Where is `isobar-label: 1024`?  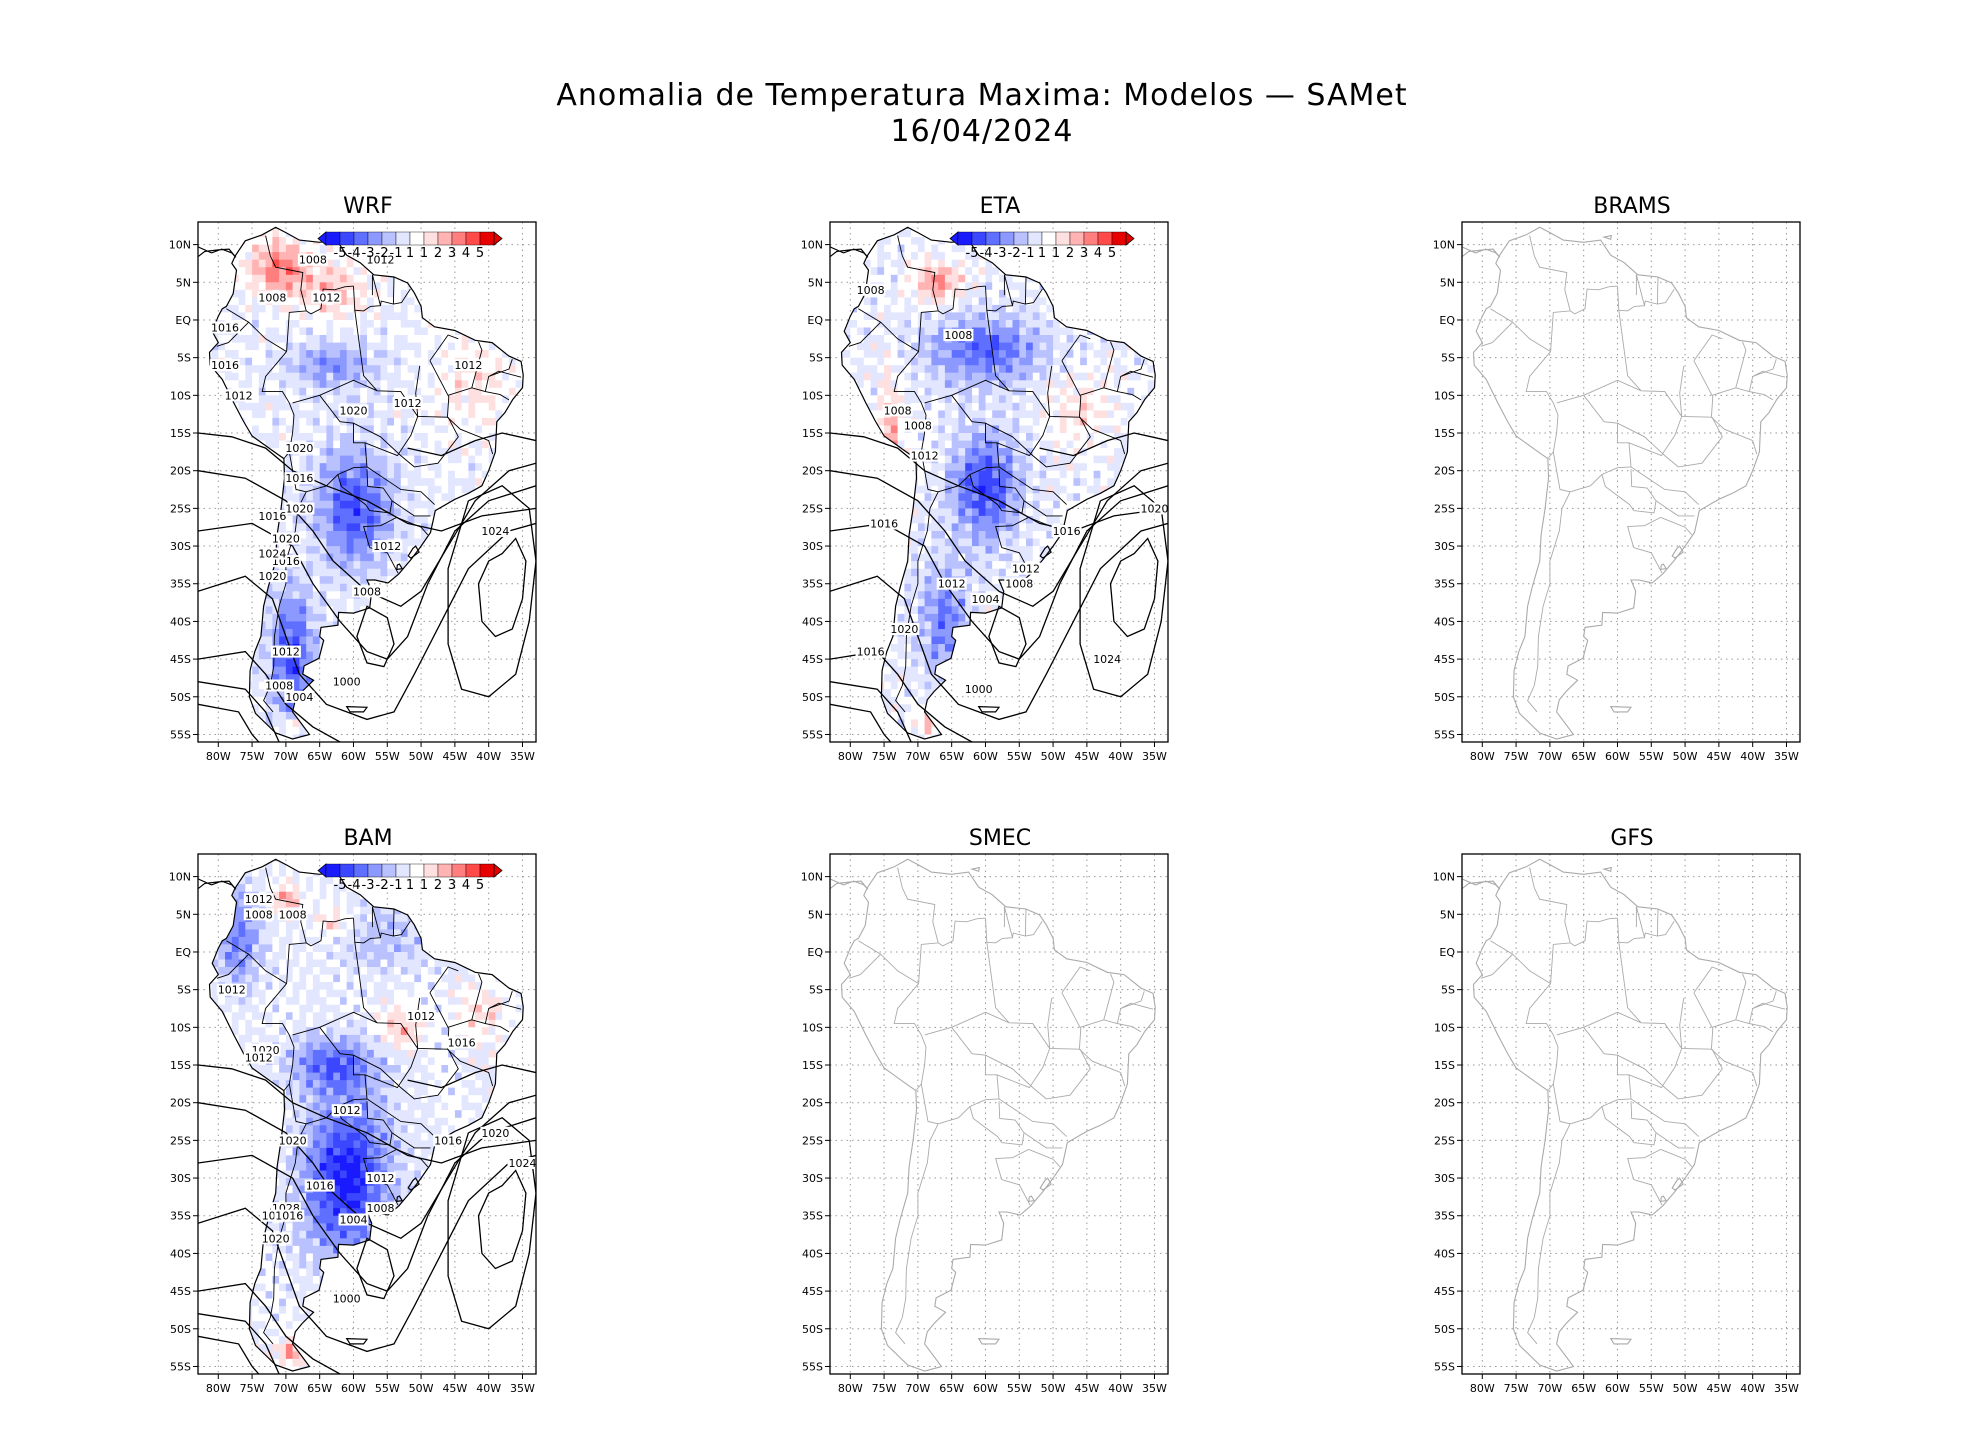
isobar-label: 1024 is located at coordinates (495, 531).